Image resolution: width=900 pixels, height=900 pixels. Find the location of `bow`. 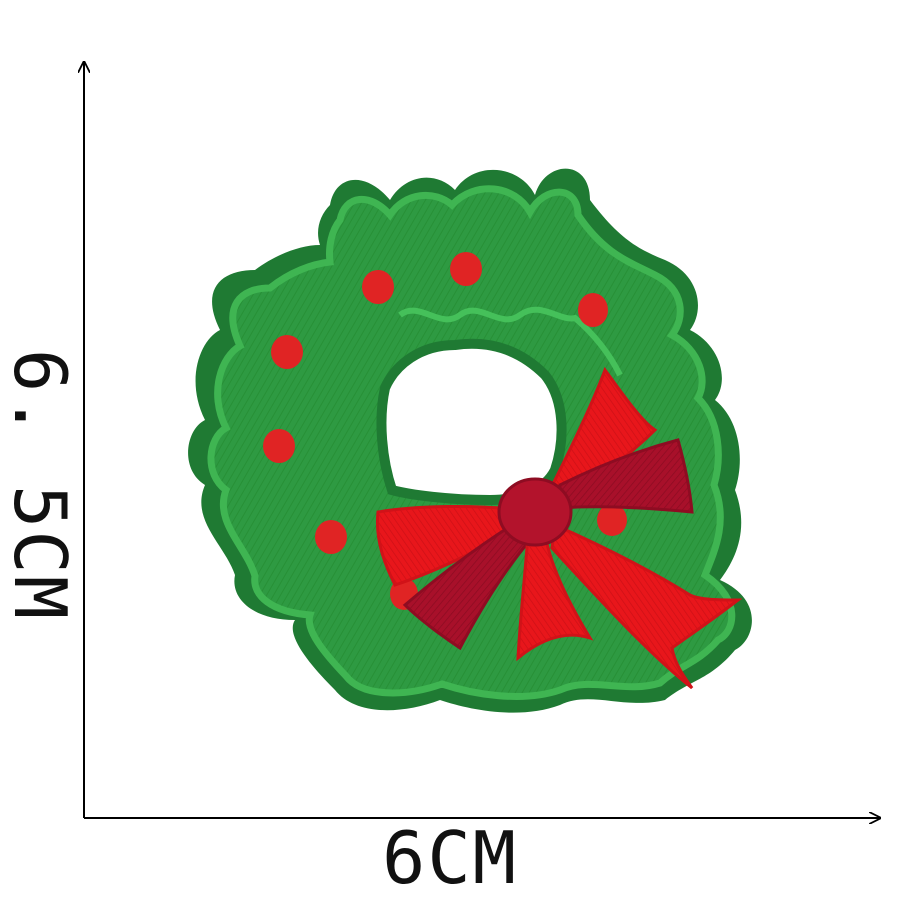

bow is located at coordinates (559, 528).